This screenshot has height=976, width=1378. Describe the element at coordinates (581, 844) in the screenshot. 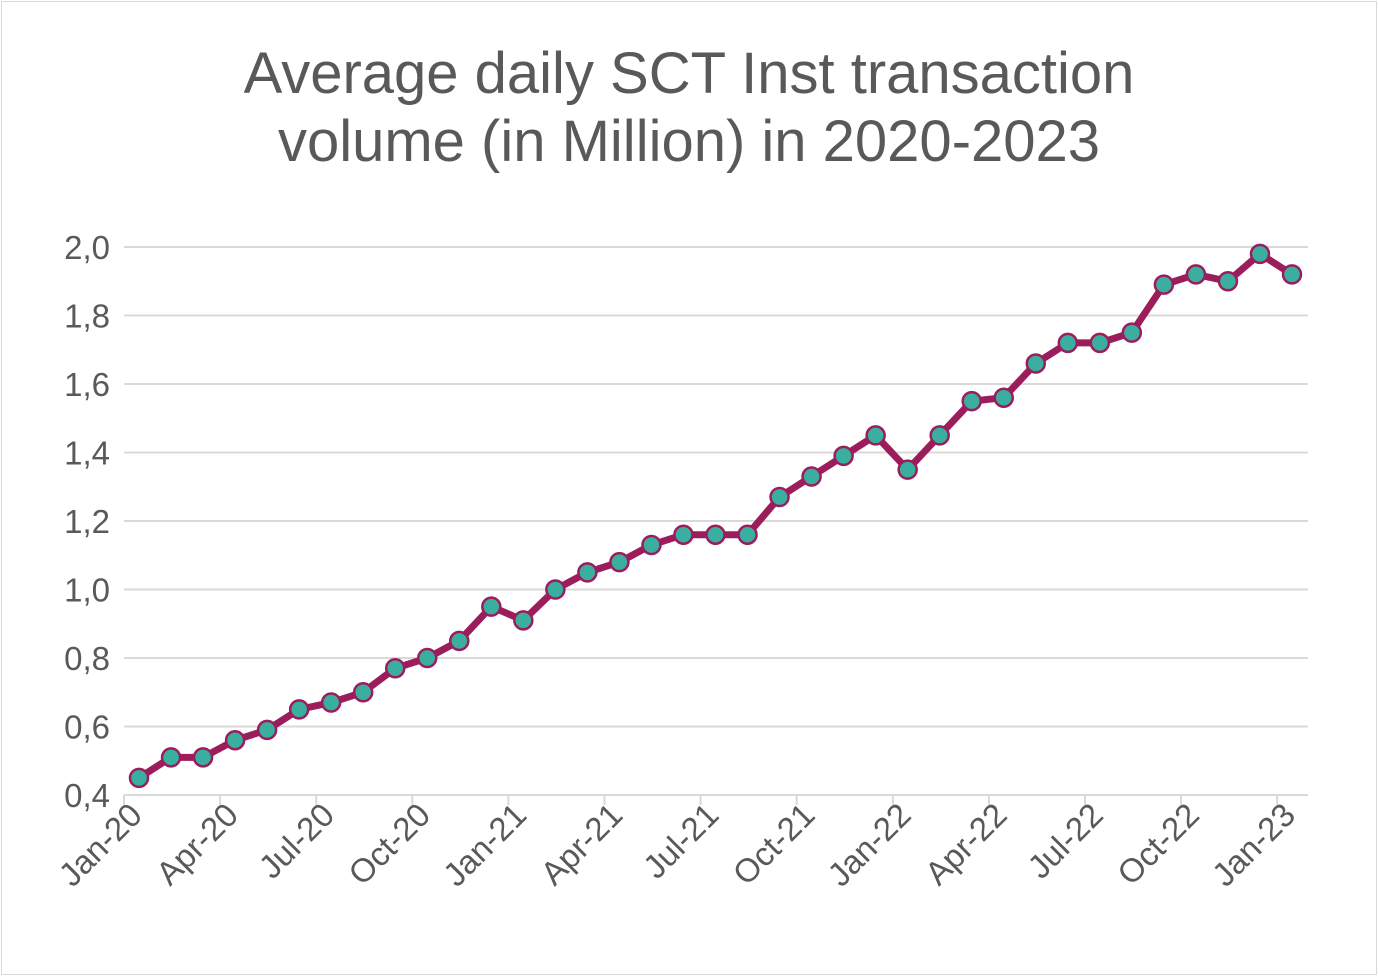

I see `x-tick-label: Apr-21` at that location.